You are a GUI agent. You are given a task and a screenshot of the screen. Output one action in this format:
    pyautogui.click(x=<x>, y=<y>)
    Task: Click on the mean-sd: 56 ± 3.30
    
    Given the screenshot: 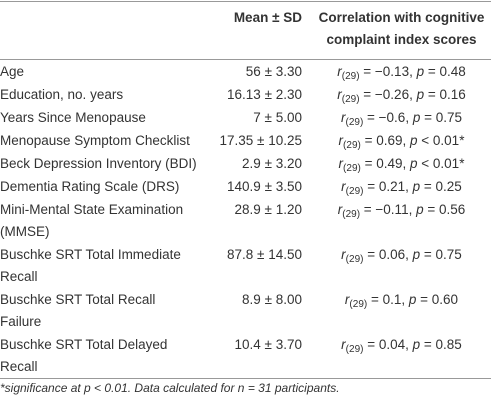 What is the action you would take?
    pyautogui.click(x=273, y=71)
    